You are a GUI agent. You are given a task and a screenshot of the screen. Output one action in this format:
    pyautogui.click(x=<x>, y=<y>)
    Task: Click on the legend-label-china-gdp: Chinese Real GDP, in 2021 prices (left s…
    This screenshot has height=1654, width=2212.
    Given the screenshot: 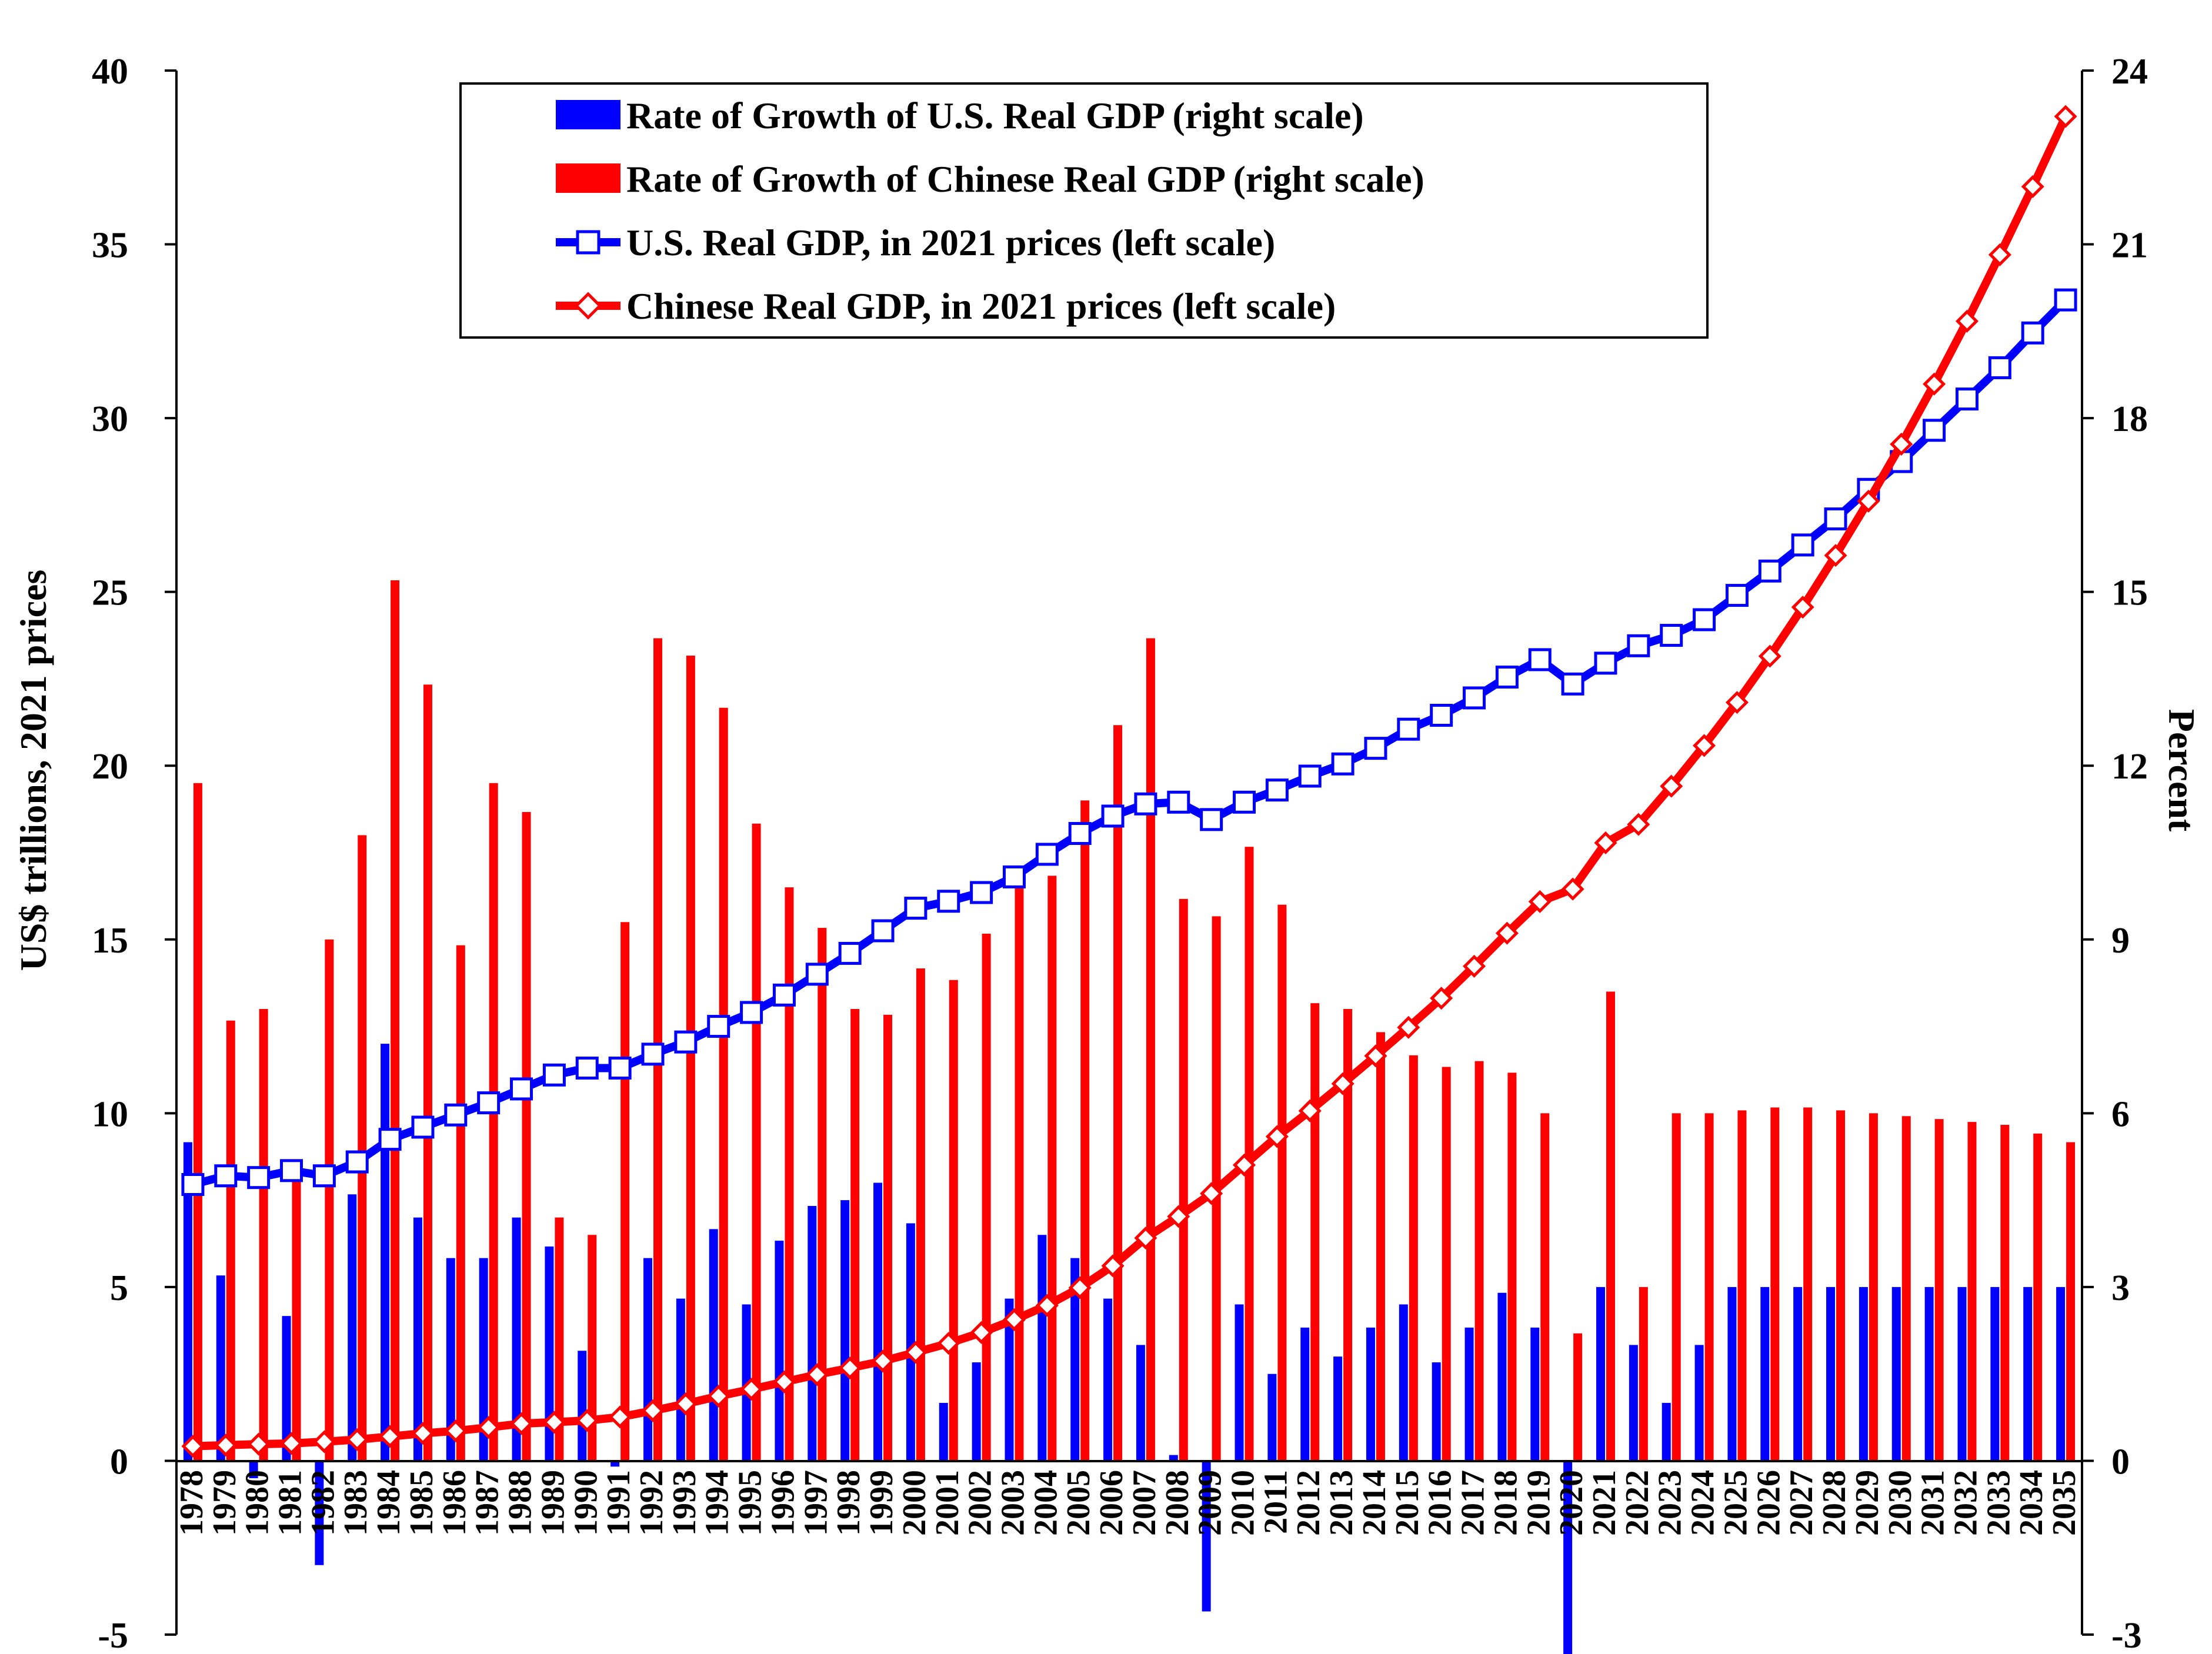 What is the action you would take?
    pyautogui.click(x=981, y=306)
    